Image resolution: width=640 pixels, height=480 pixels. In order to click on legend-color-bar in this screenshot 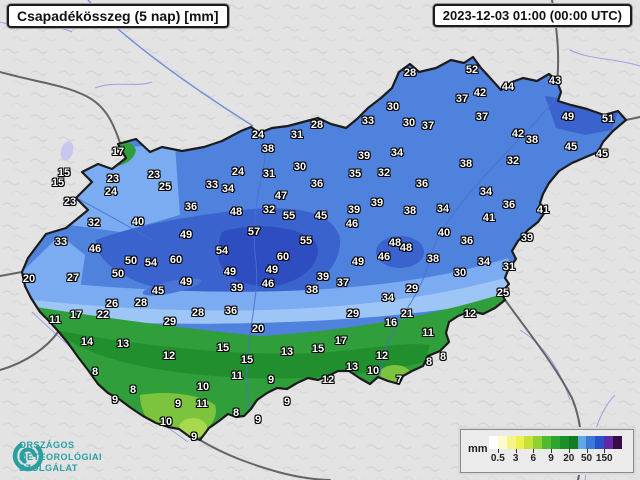, I will do `click(555, 442)`.